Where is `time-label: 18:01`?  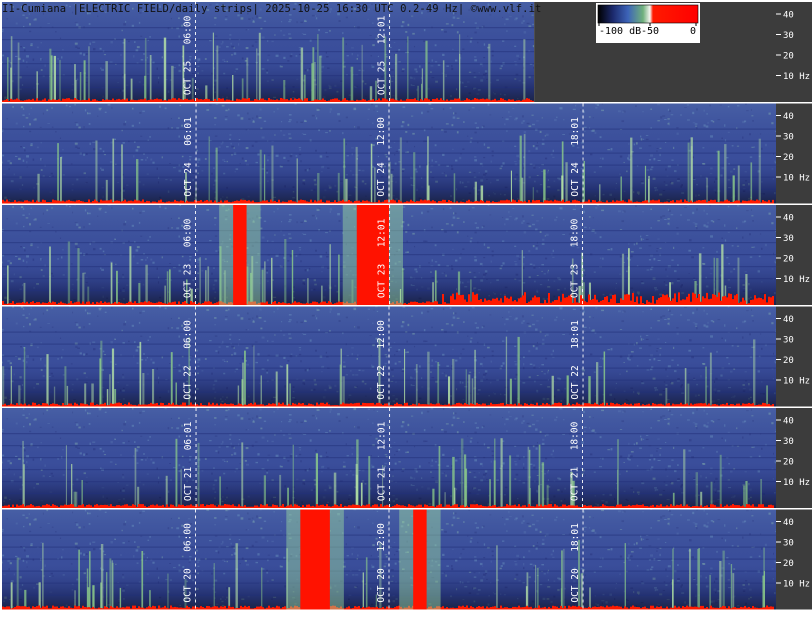
time-label: 18:01 is located at coordinates (575, 334).